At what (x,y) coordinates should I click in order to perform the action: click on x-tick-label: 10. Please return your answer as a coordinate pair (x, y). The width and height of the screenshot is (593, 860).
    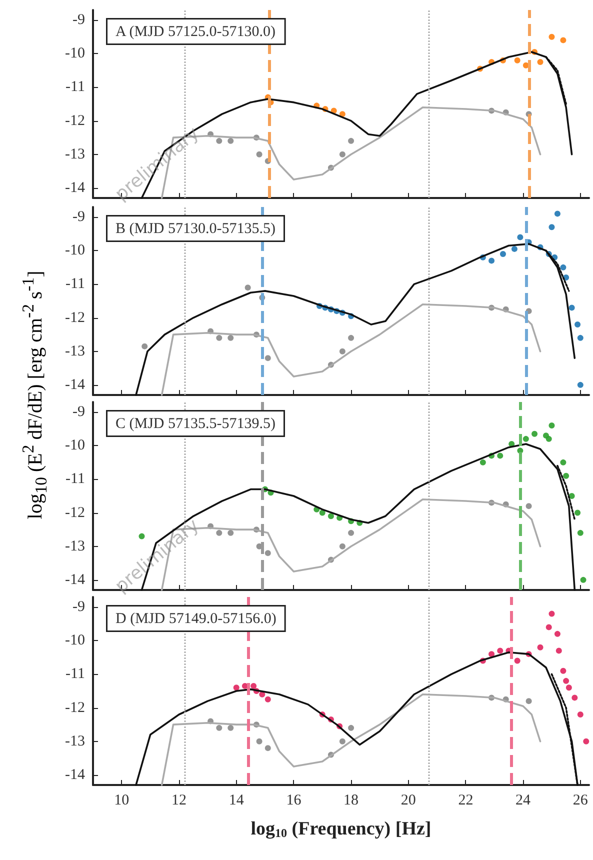
    Looking at the image, I should click on (122, 800).